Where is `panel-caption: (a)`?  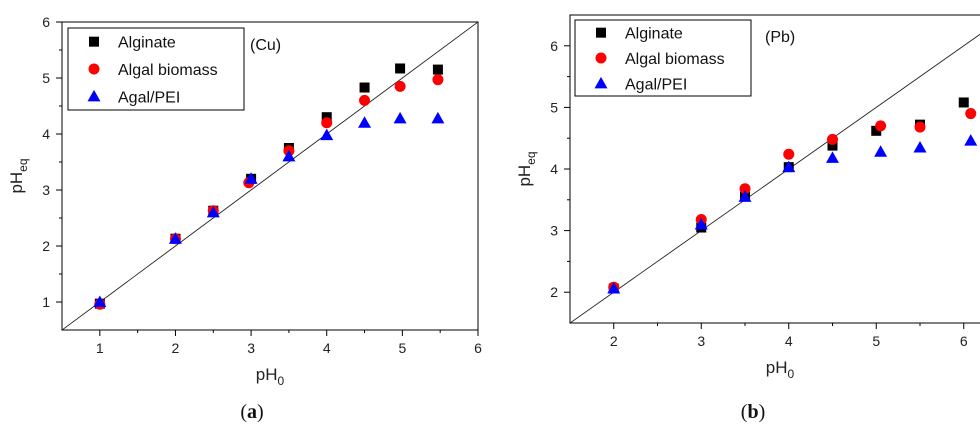 panel-caption: (a) is located at coordinates (251, 412).